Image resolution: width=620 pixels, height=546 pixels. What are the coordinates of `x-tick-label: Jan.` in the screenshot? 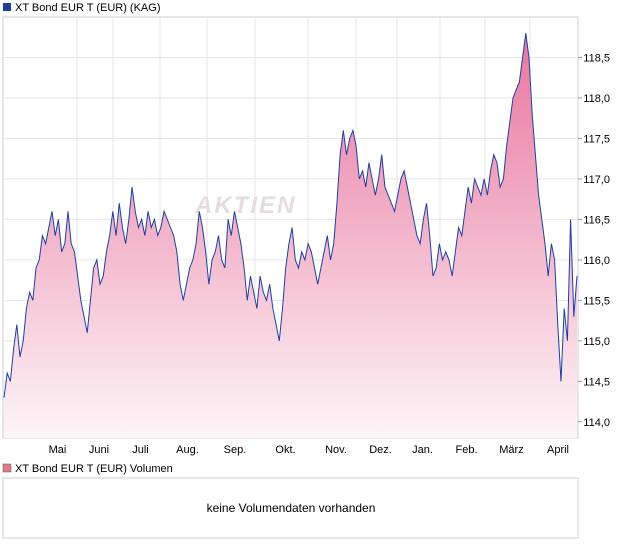 It's located at (422, 450).